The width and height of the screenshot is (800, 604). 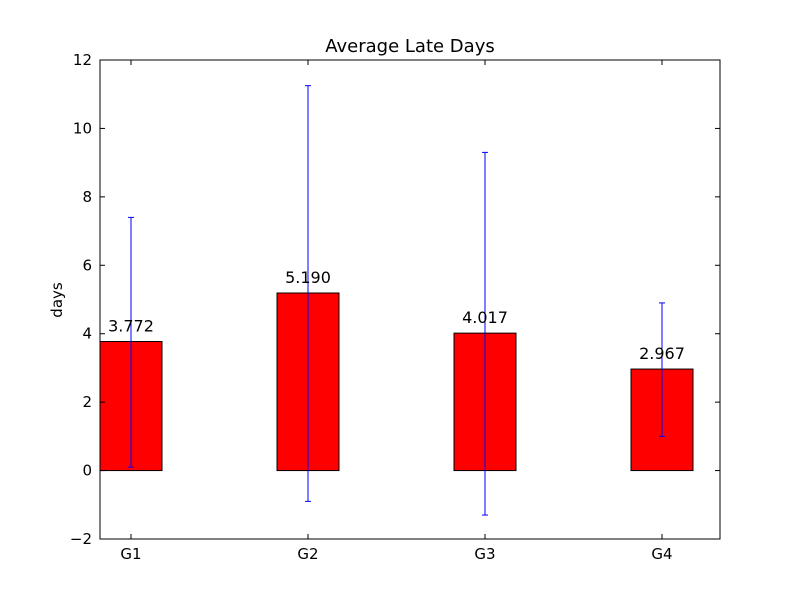 I want to click on x-tick-label-G3: G3, so click(x=484, y=554).